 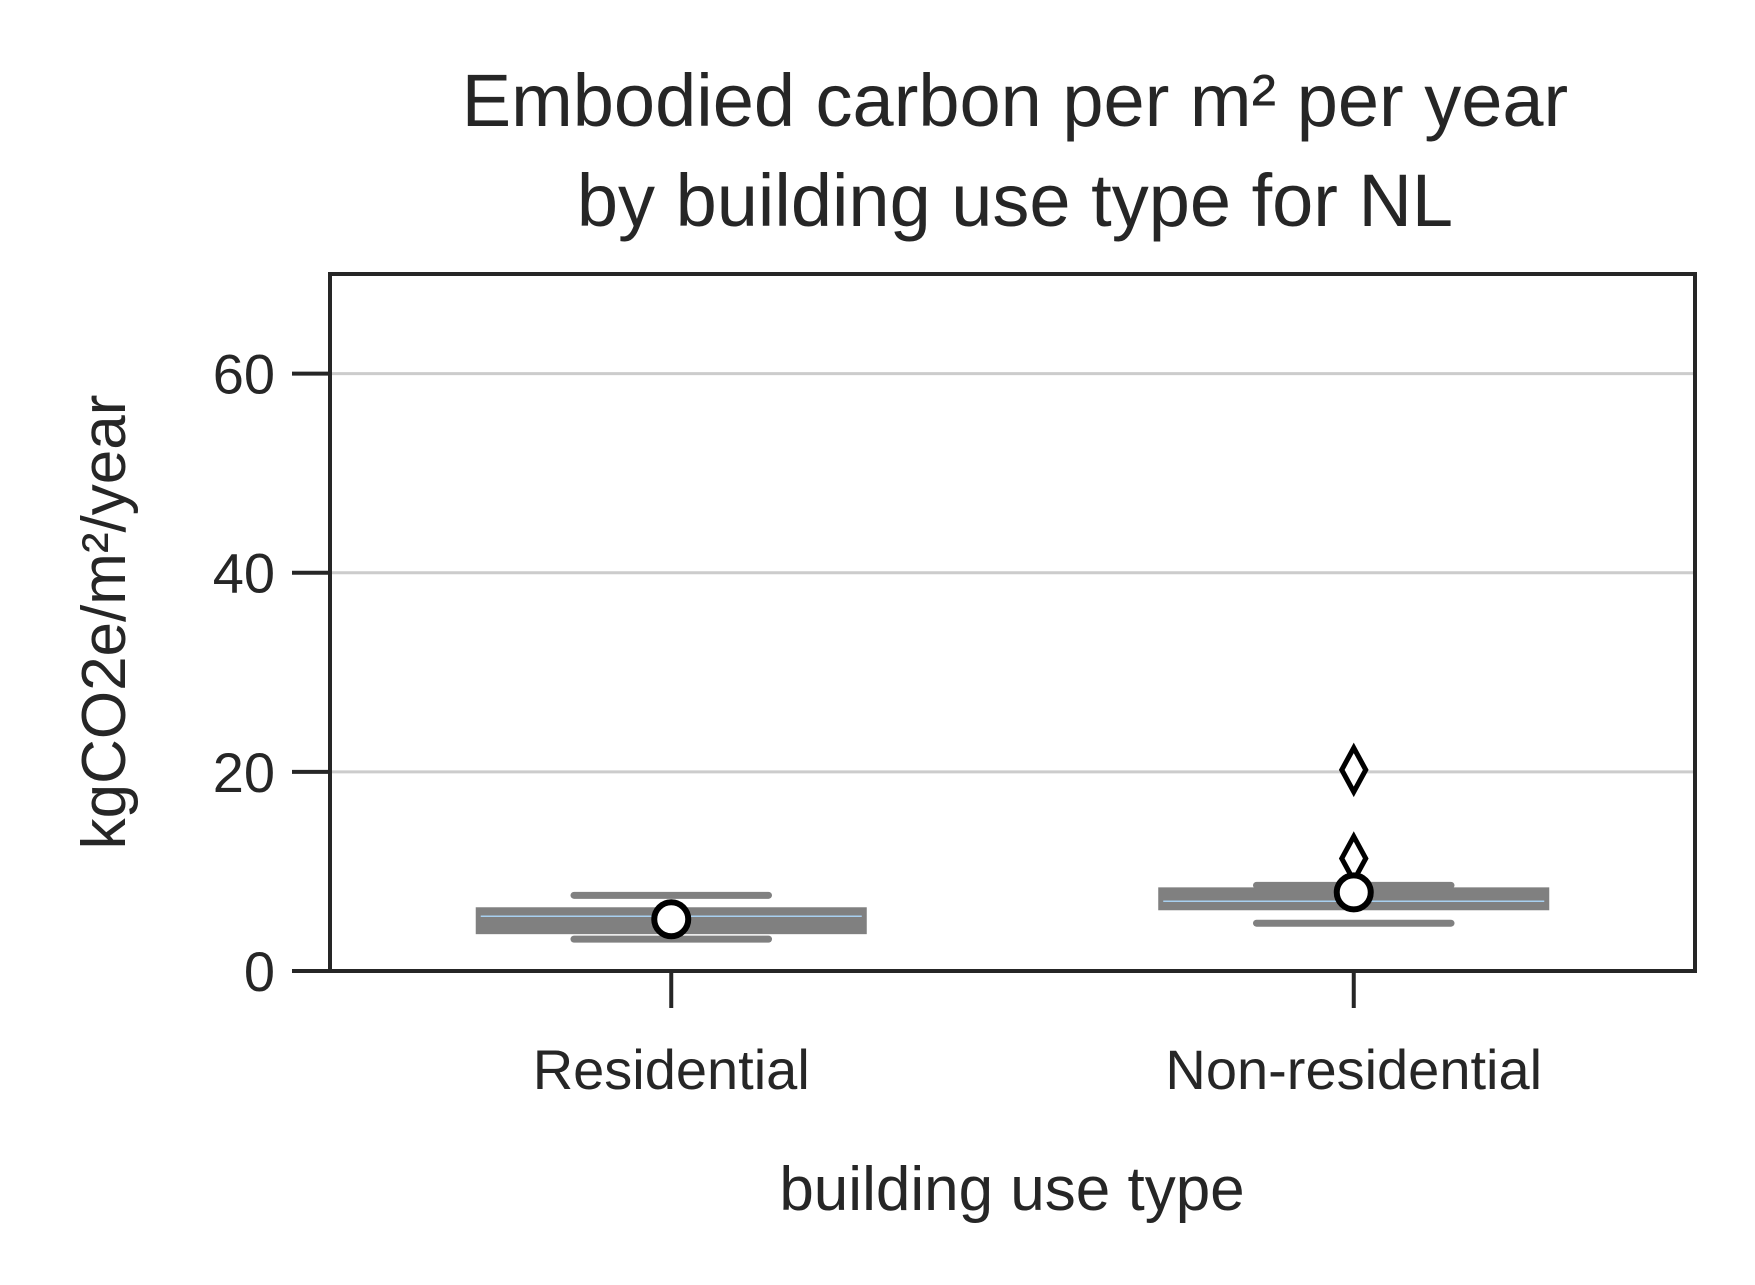 I want to click on box-plots, so click(x=1012, y=842).